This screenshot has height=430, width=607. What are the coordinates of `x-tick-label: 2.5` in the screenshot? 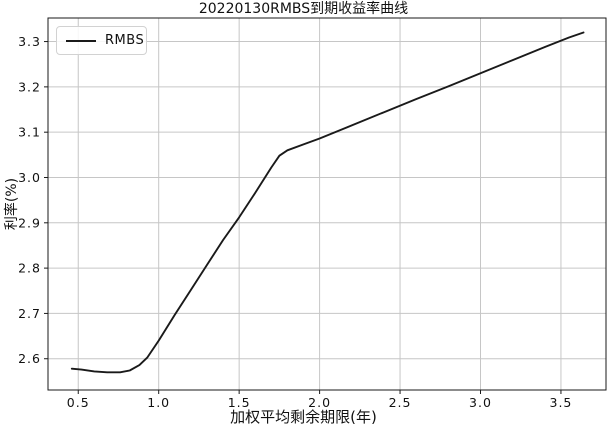 It's located at (400, 402).